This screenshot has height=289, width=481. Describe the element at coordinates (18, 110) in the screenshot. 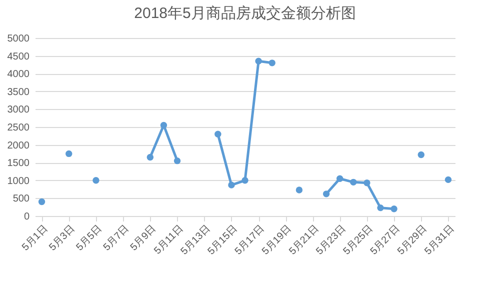

I see `y-tick-label: 3000` at that location.